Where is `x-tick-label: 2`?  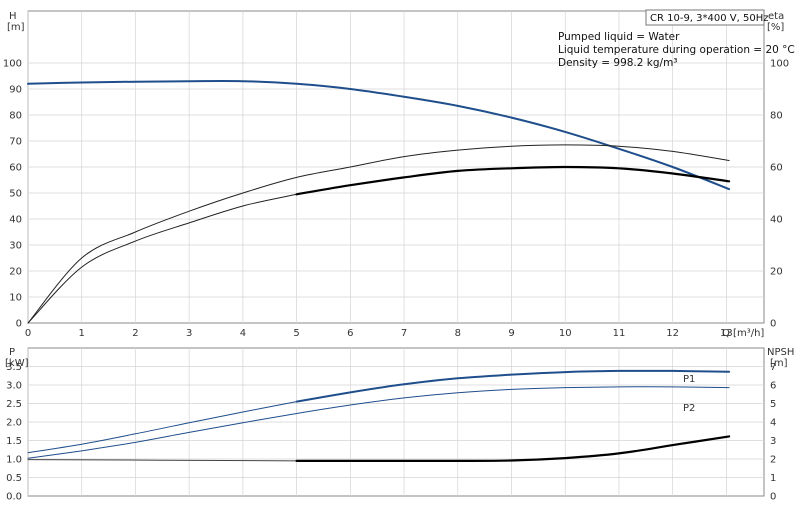 x-tick-label: 2 is located at coordinates (135, 333).